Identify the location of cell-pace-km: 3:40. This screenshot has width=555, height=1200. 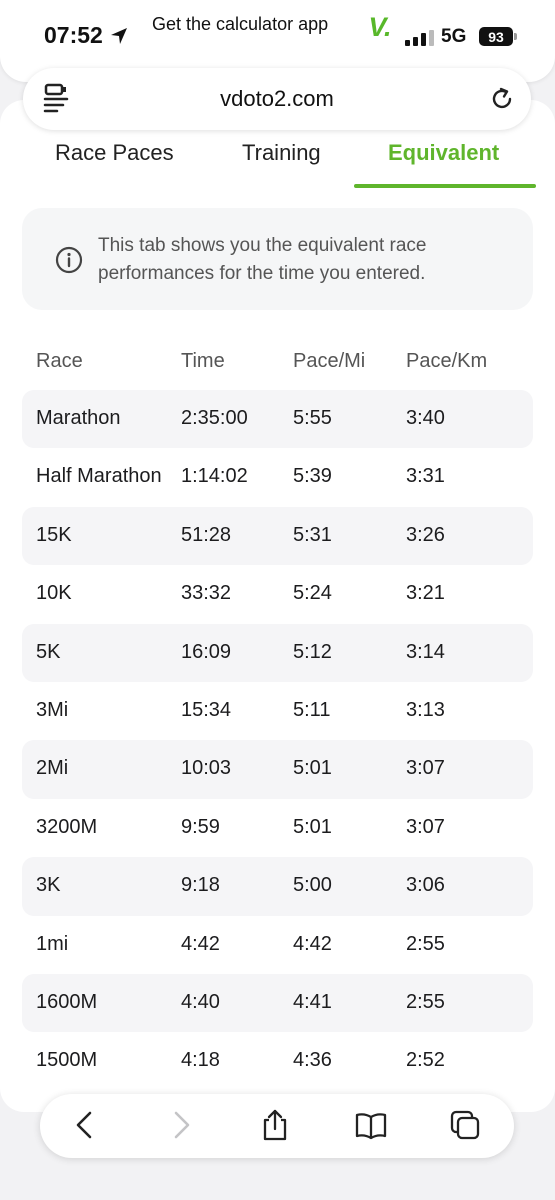
(425, 418).